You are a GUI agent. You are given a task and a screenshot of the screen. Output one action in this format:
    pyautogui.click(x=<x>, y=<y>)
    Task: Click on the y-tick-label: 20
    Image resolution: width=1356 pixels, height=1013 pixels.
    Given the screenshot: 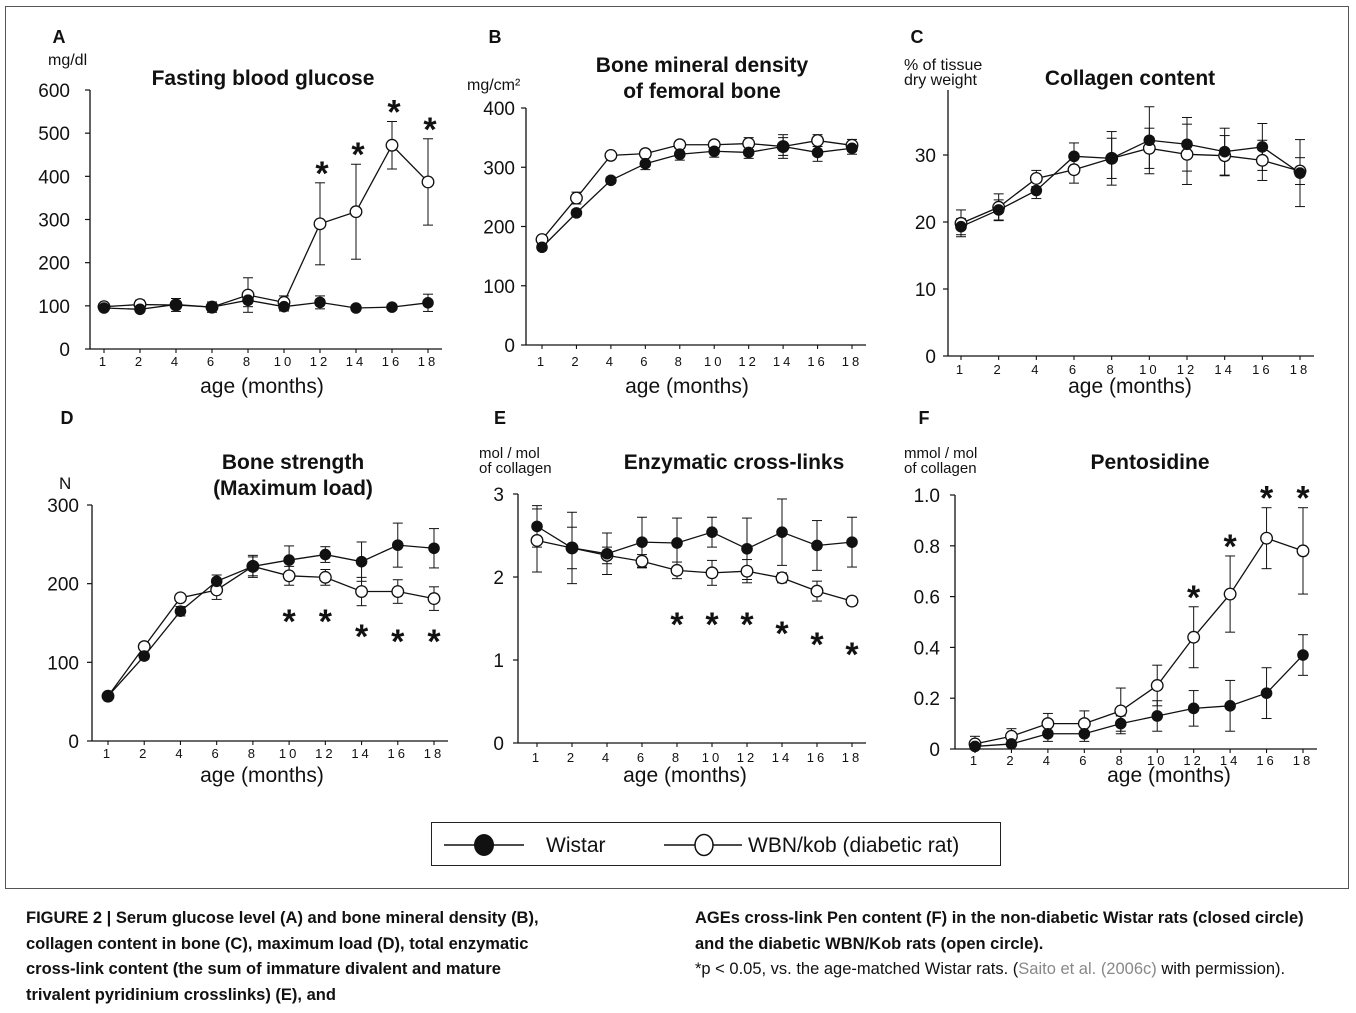 What is the action you would take?
    pyautogui.click(x=925, y=223)
    